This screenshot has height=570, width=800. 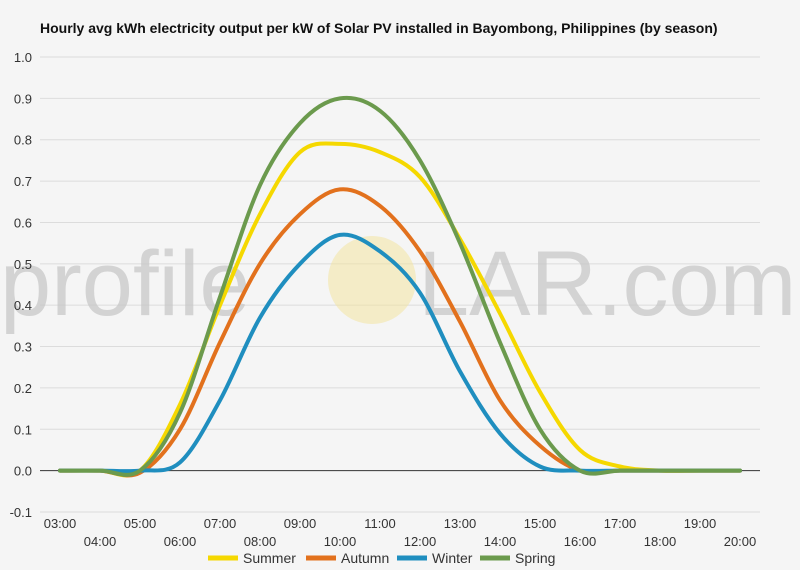 I want to click on x-tick-label: 06:00, so click(x=180, y=541).